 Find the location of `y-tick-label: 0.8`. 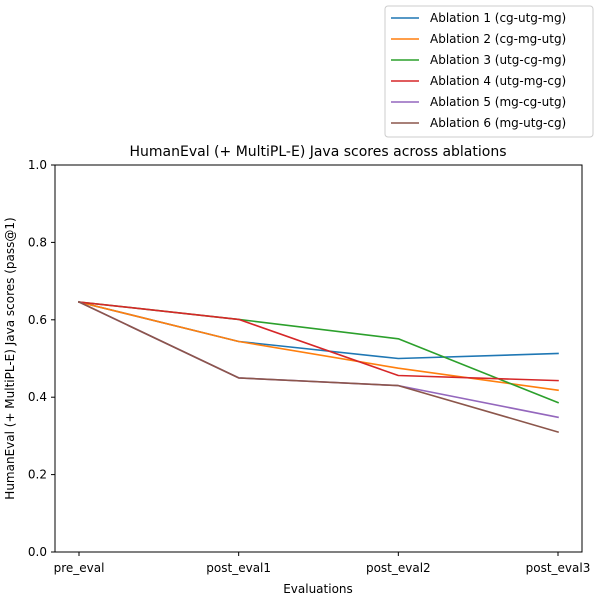

y-tick-label: 0.8 is located at coordinates (37, 242).